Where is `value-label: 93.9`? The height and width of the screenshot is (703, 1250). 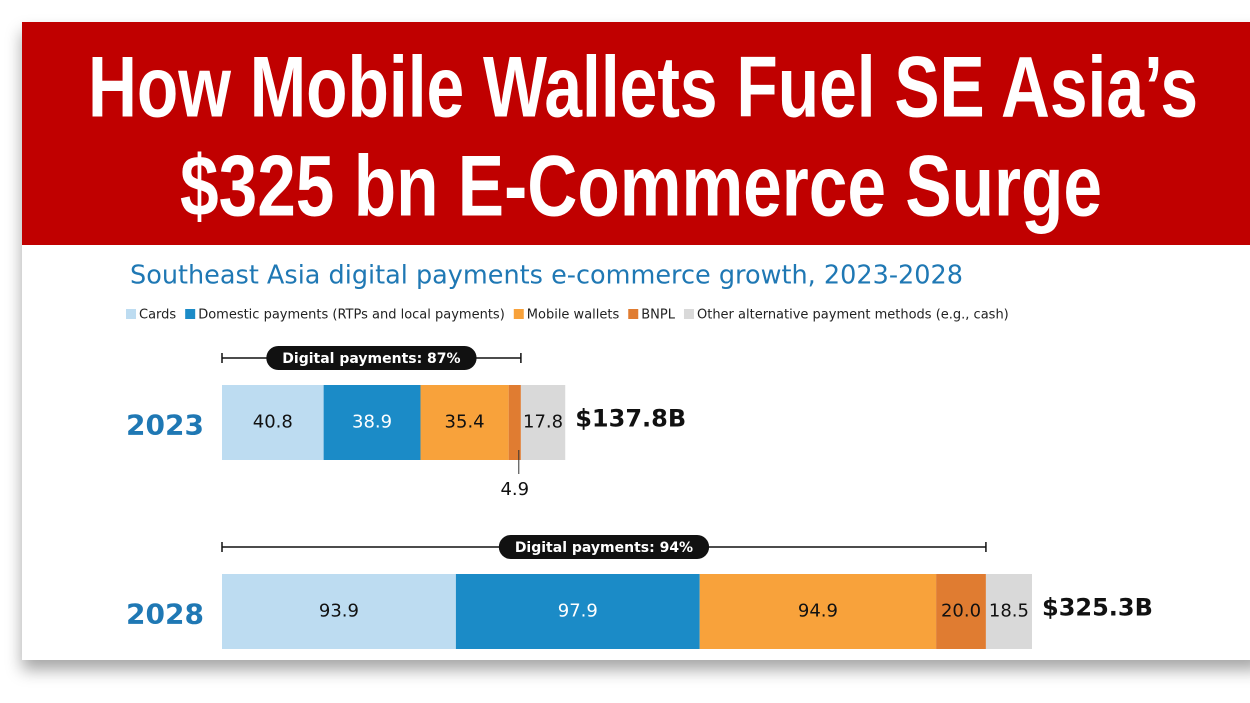
value-label: 93.9 is located at coordinates (339, 611).